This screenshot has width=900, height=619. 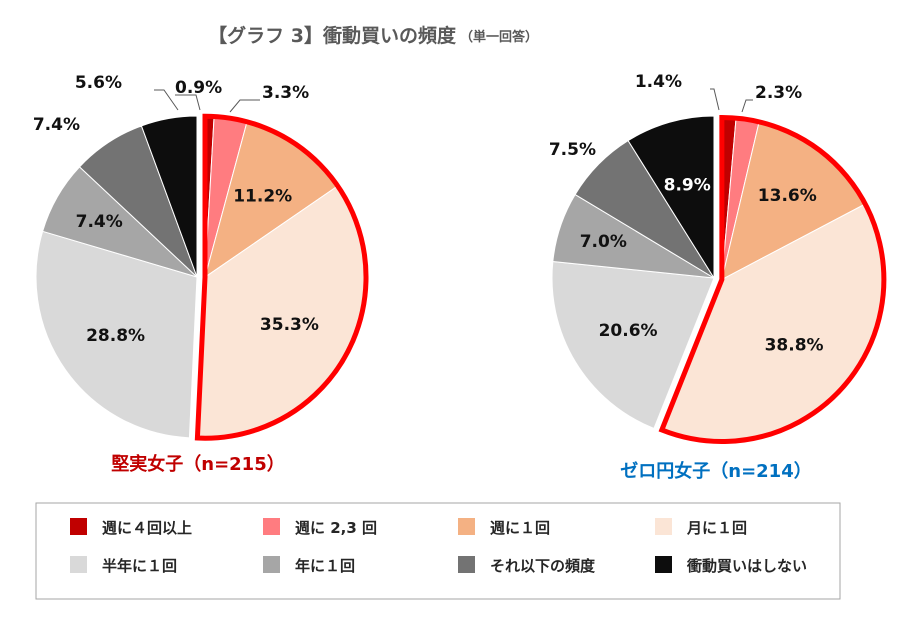 What do you see at coordinates (147, 528) in the screenshot?
I see `legend-label-1: 週に４回以上` at bounding box center [147, 528].